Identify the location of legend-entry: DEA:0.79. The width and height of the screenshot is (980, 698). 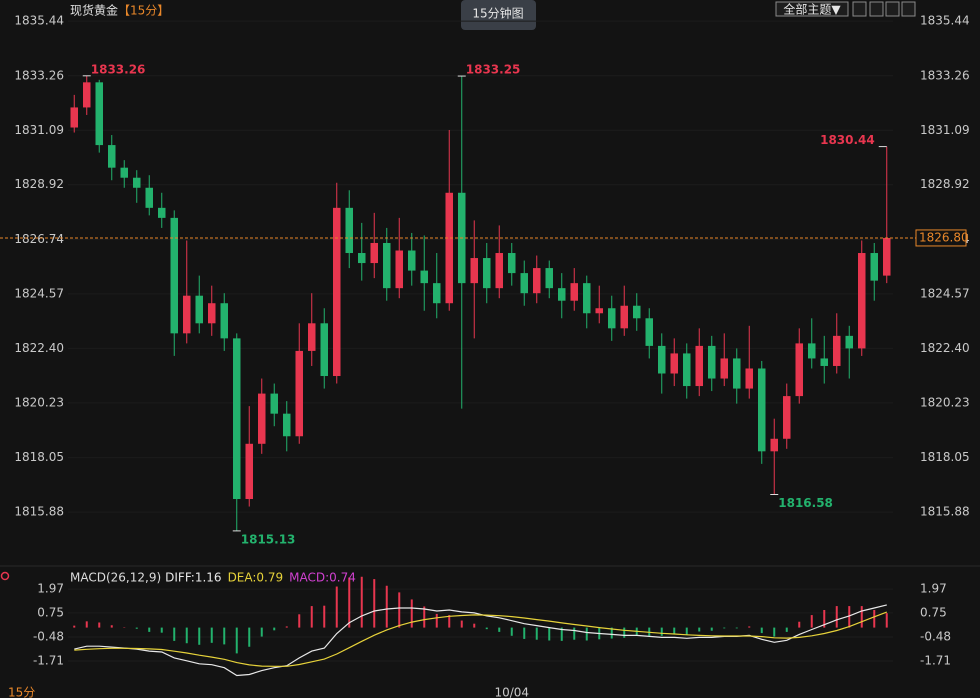
(256, 578).